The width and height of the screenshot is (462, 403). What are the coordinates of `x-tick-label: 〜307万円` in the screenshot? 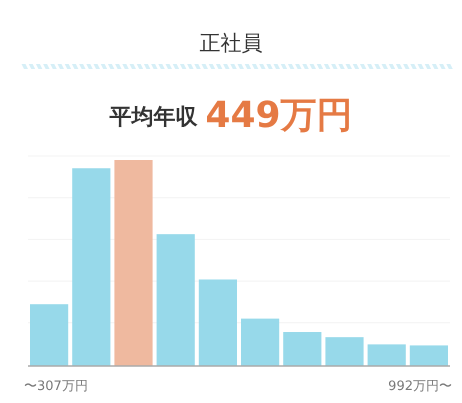 It's located at (56, 386).